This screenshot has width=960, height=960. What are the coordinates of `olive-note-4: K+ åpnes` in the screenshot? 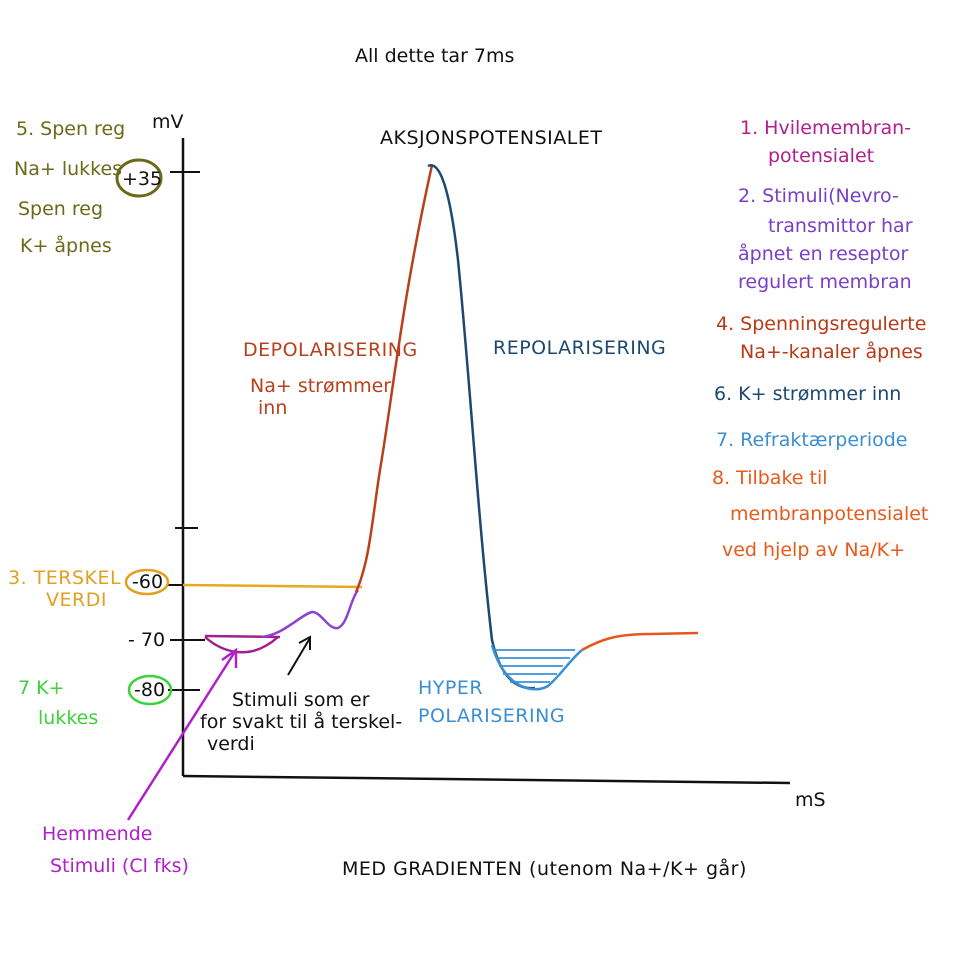 It's located at (66, 245).